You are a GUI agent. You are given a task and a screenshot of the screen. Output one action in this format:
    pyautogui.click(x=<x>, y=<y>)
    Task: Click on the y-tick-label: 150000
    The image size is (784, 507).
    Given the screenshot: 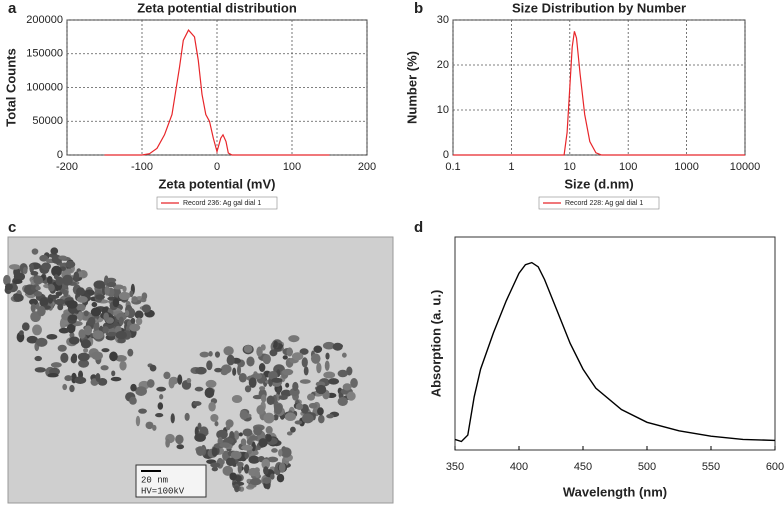 What is the action you would take?
    pyautogui.click(x=44, y=54)
    